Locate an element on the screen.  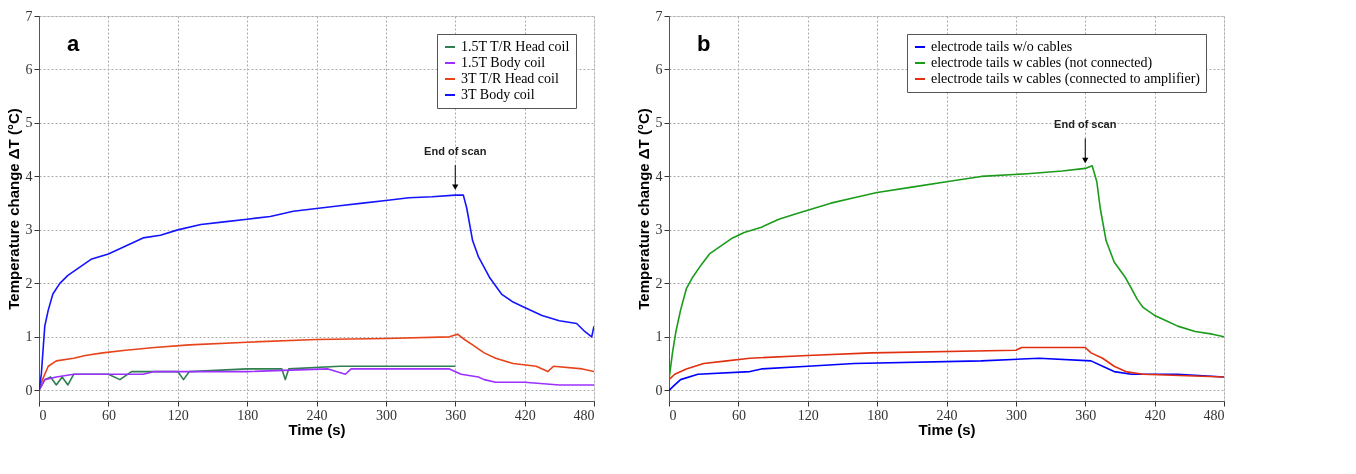
legend-label: 3T T/R Head coil is located at coordinates (510, 78).